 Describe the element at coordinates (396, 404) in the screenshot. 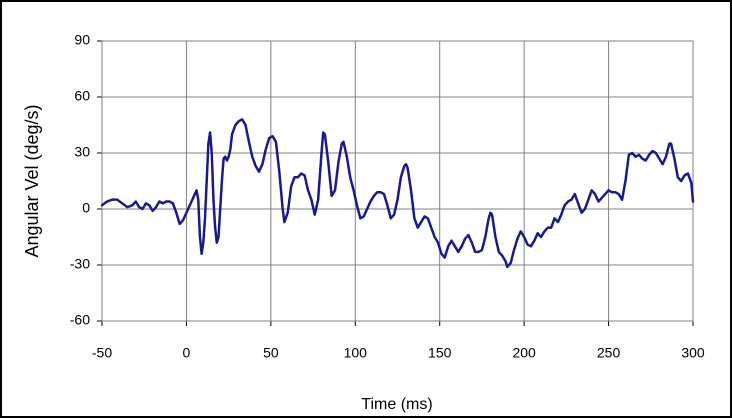

I see `x-axis-title: Time (ms)` at that location.